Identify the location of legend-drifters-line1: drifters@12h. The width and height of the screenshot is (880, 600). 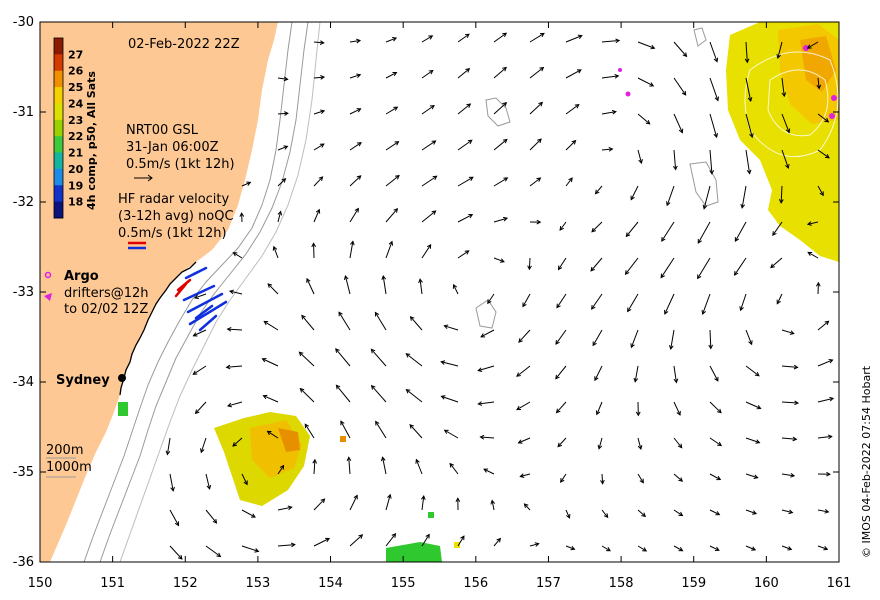
(106, 293).